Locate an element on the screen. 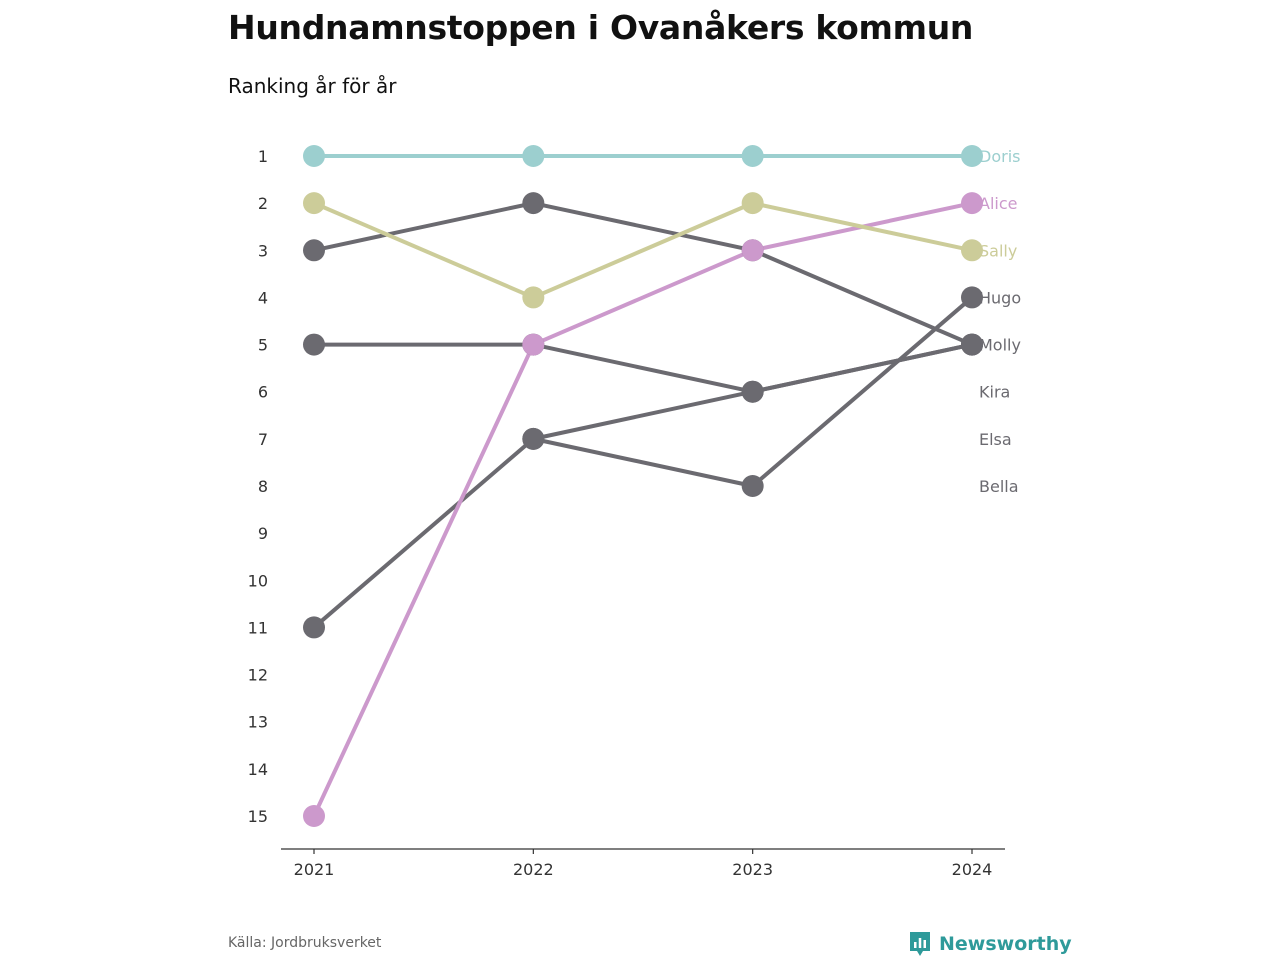 The image size is (1280, 960). y-tick-label: 7 is located at coordinates (263, 439).